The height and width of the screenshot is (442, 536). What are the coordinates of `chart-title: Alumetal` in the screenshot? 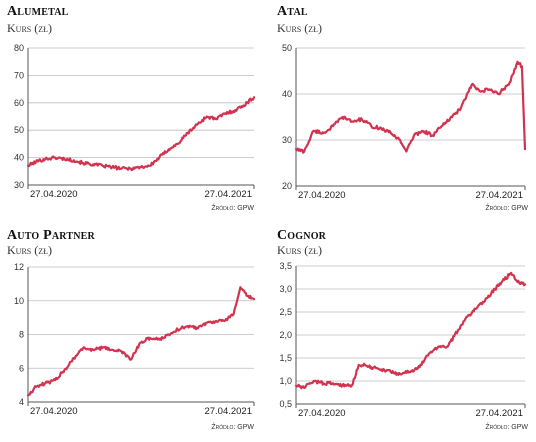 It's located at (38, 11).